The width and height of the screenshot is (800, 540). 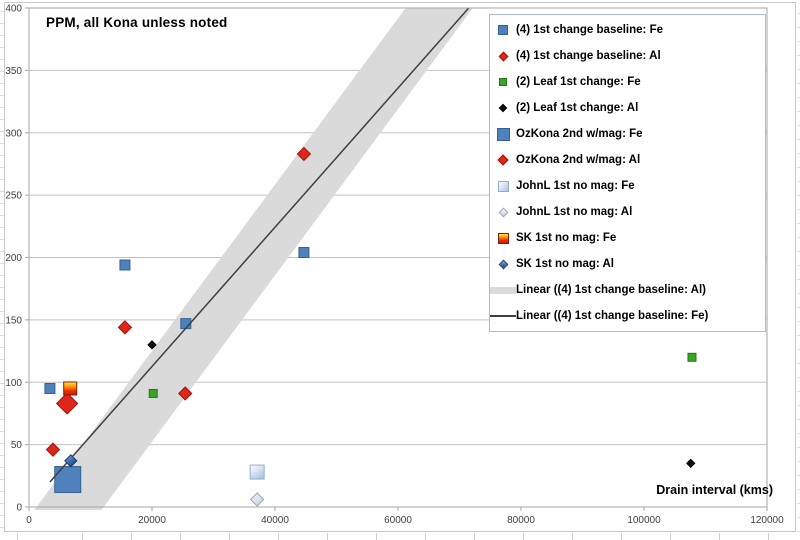 What do you see at coordinates (400, 536) in the screenshot?
I see `spreadsheet-column-ticks-bottom` at bounding box center [400, 536].